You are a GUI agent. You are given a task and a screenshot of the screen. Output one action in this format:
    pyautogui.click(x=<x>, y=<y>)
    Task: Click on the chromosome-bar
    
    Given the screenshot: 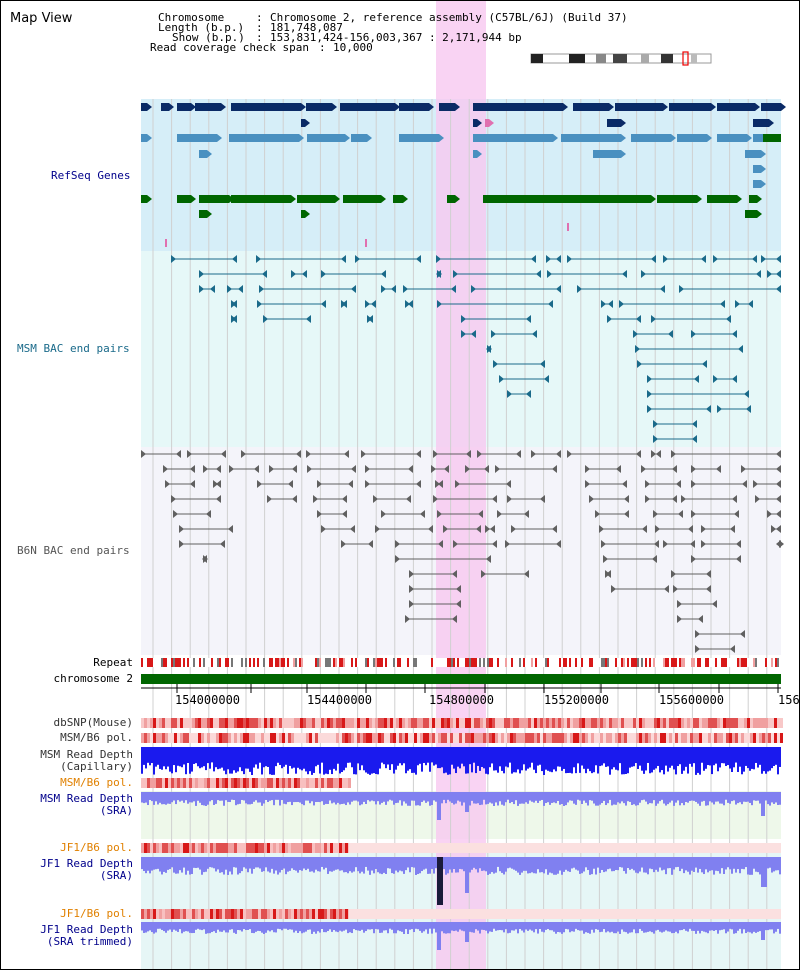 What is the action you would take?
    pyautogui.click(x=461, y=679)
    